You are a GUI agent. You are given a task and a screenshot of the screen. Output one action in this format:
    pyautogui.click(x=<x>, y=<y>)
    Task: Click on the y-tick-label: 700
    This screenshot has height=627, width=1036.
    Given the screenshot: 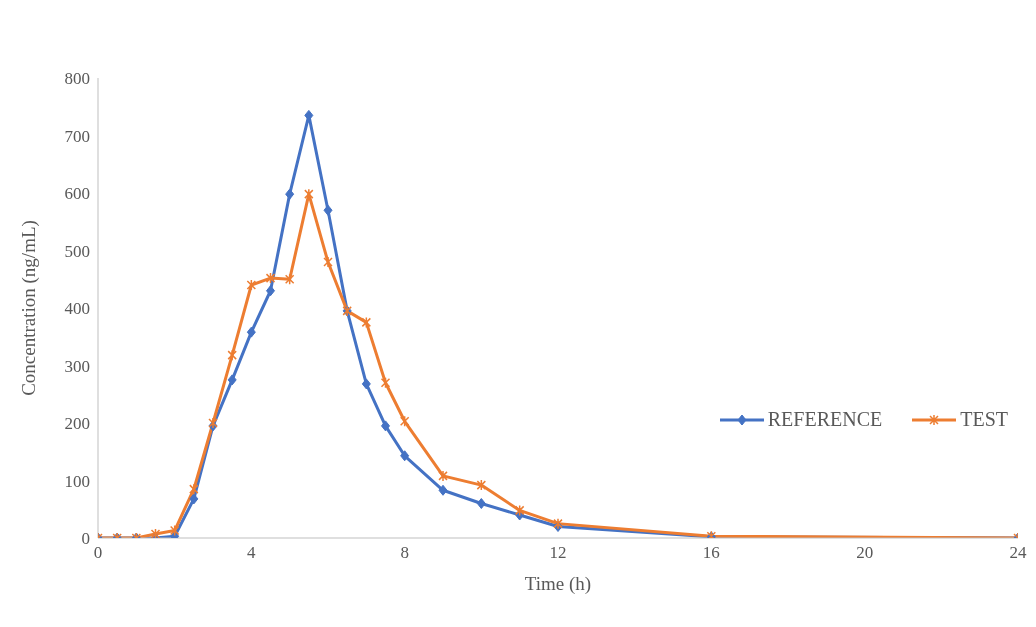 What is the action you would take?
    pyautogui.click(x=77, y=136)
    